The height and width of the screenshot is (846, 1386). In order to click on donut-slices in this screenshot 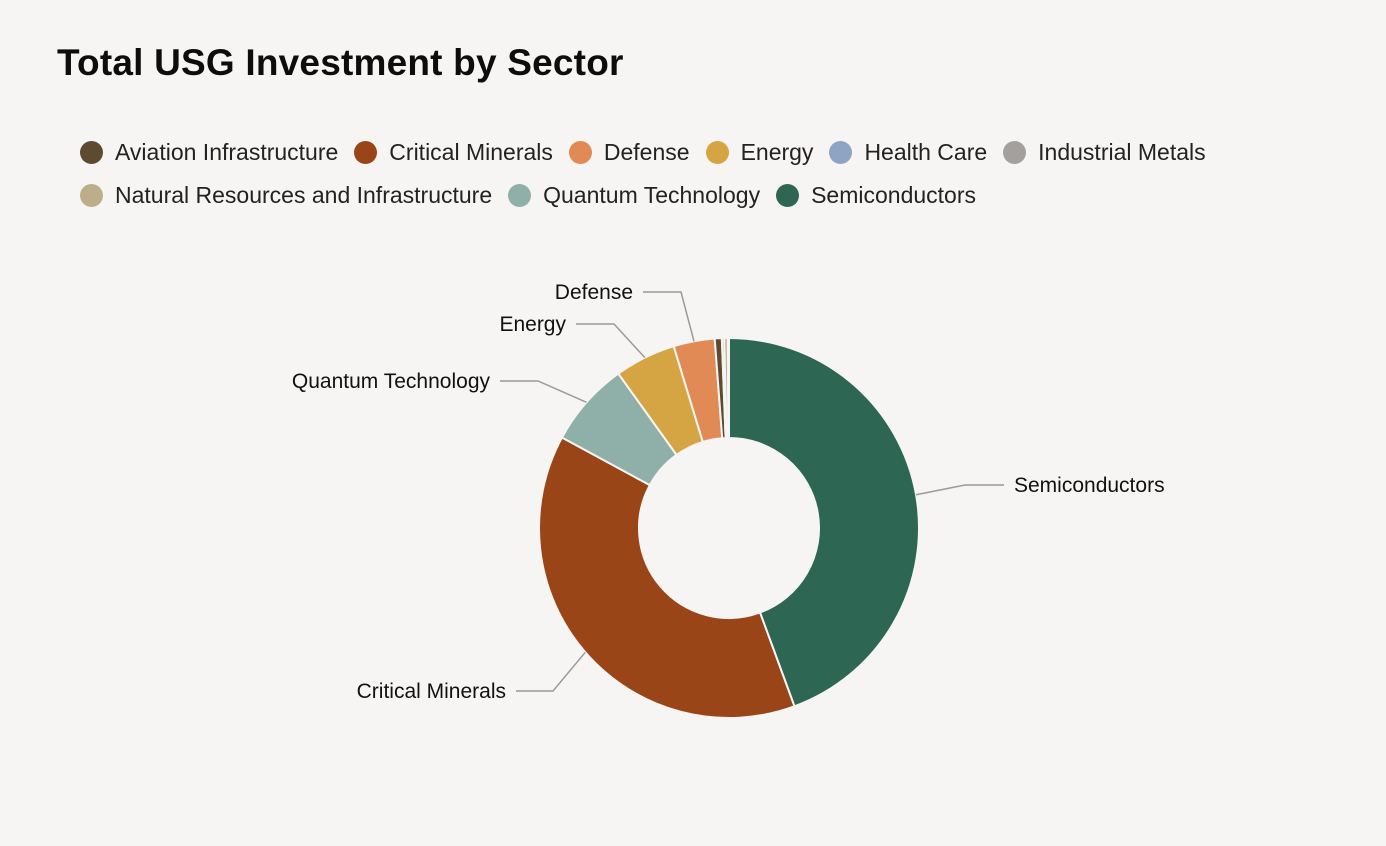, I will do `click(729, 527)`.